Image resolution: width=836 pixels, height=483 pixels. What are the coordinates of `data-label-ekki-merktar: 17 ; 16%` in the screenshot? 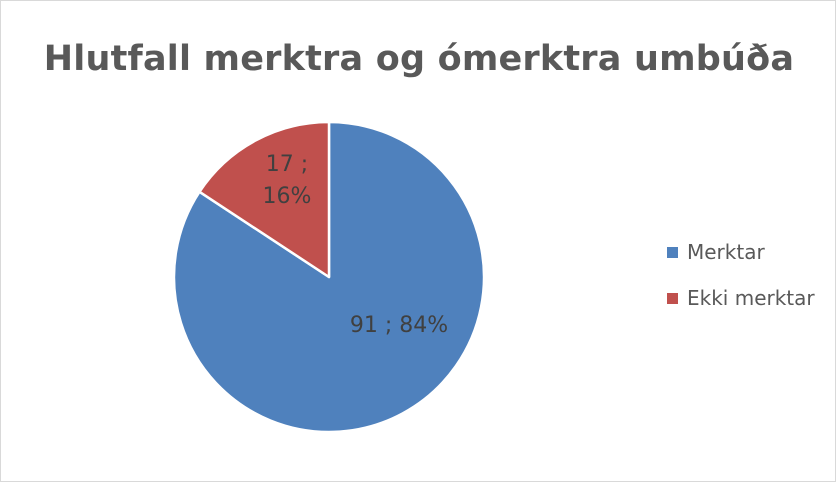 It's located at (287, 180).